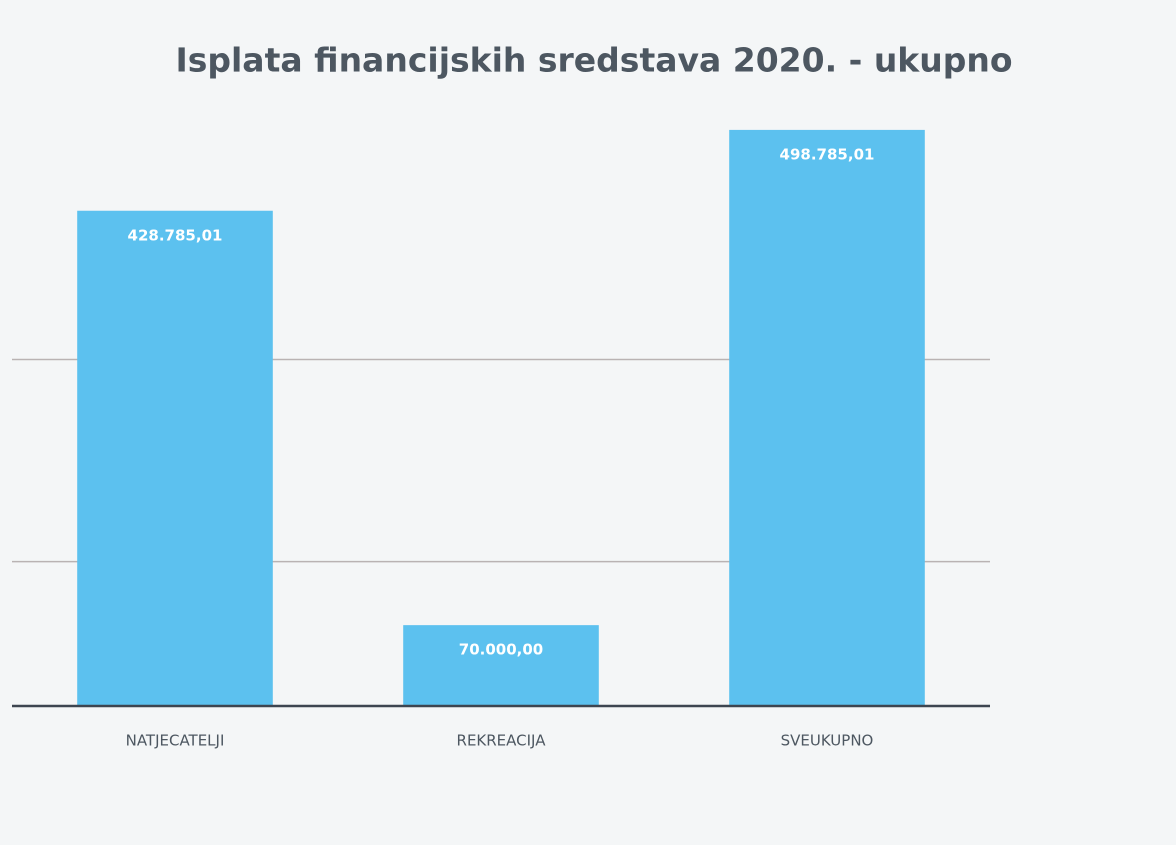  I want to click on x-tick-label: REKREACIJA, so click(502, 741).